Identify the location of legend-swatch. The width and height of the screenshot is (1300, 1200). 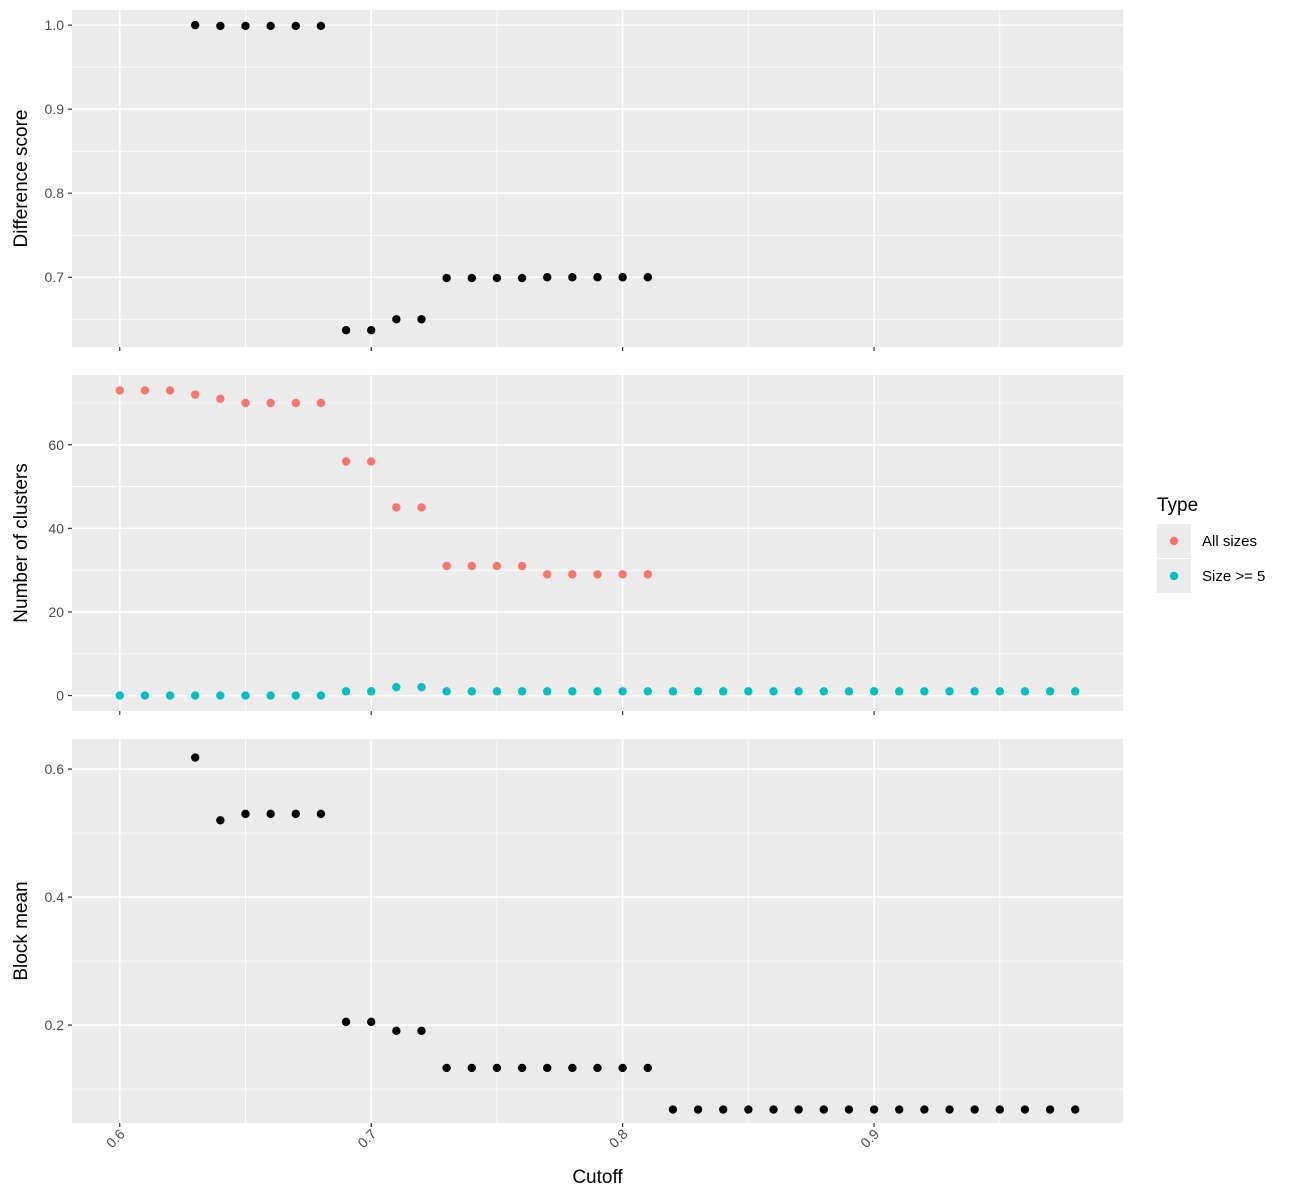
(1174, 541).